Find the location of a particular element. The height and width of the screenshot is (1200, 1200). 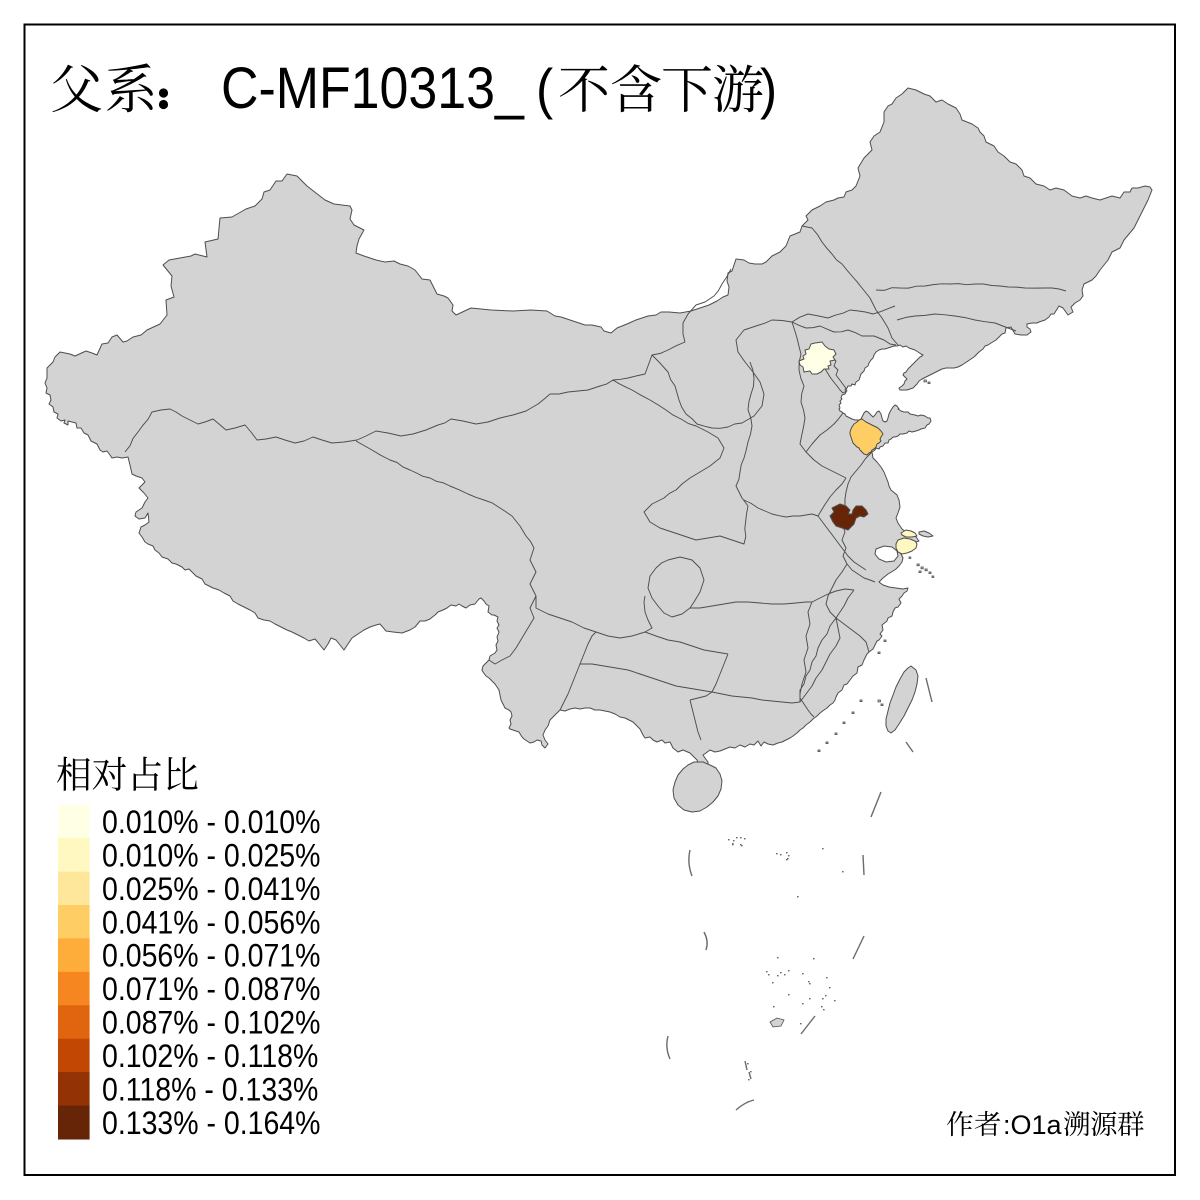

svg-text: 0.010% - 0.025% is located at coordinates (211, 856).